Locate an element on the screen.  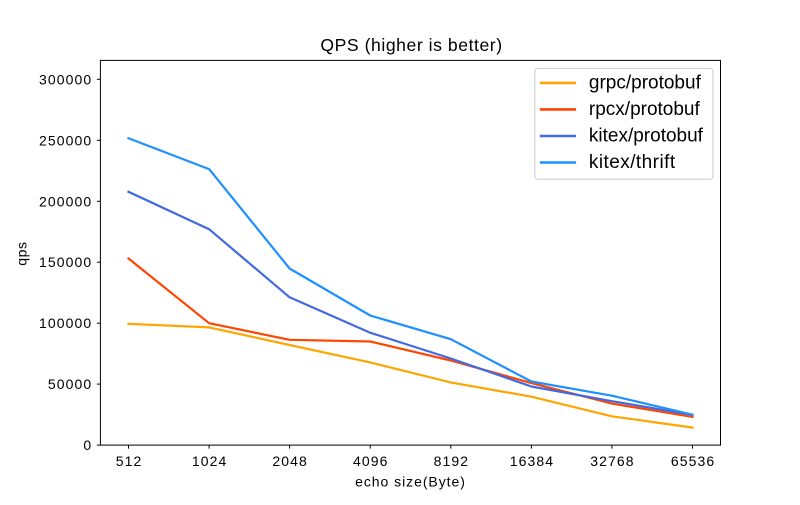
svg-text: 0 is located at coordinates (87, 445).